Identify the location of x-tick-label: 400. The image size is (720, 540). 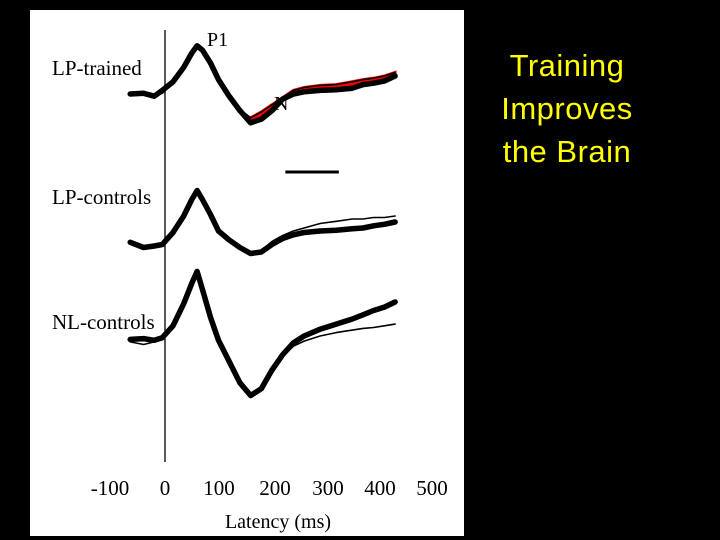
(380, 488).